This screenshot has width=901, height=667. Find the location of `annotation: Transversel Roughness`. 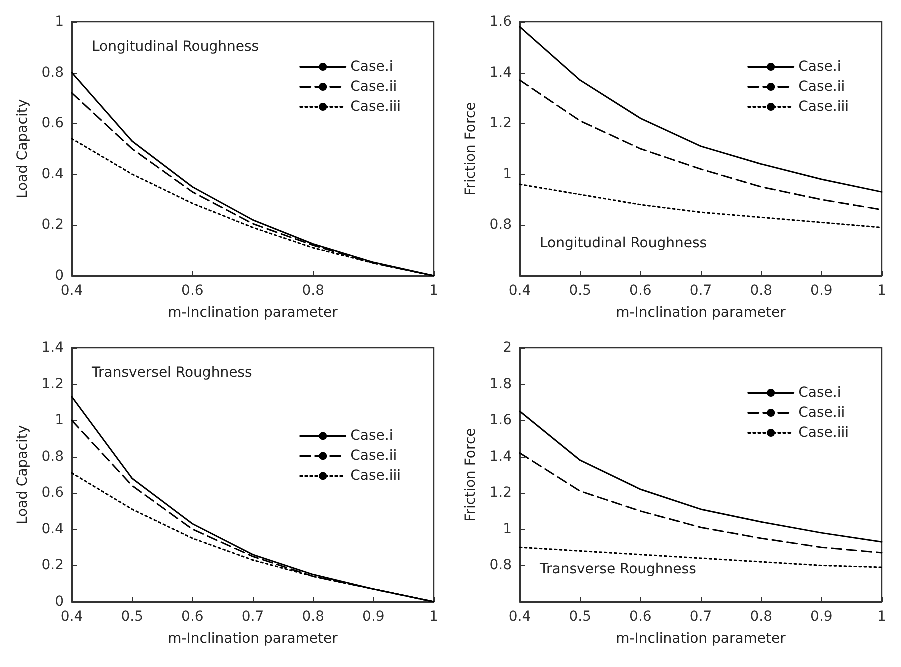

annotation: Transversel Roughness is located at coordinates (171, 373).